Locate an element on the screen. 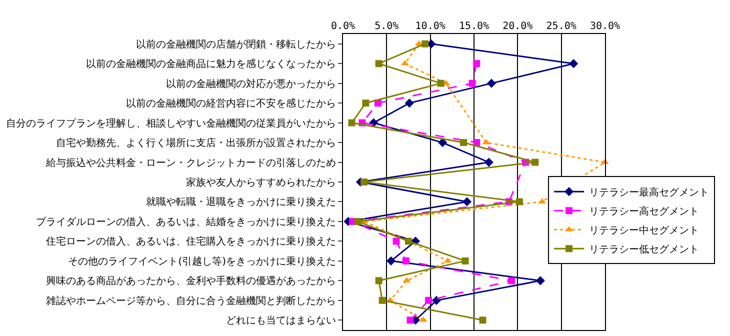 The height and width of the screenshot is (336, 730). x-tick-label: 20.0% is located at coordinates (517, 26).